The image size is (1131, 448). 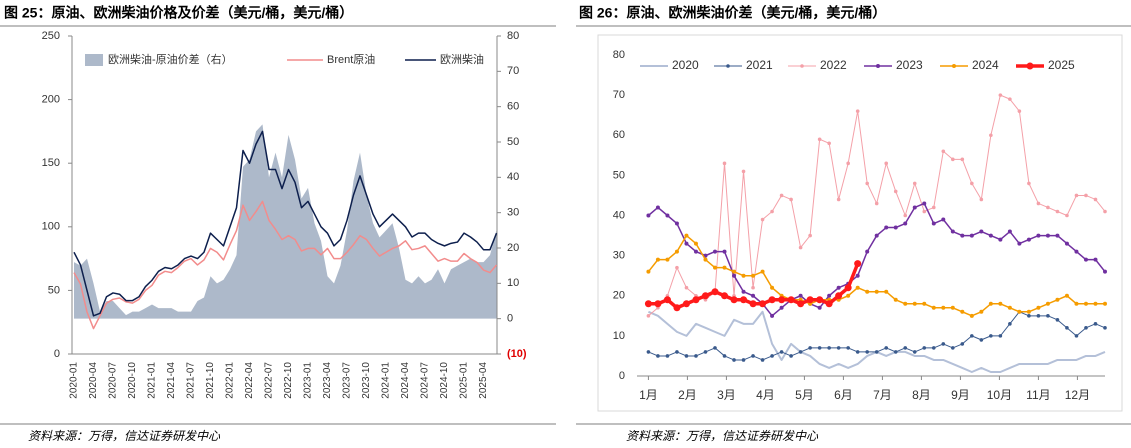 What do you see at coordinates (513, 107) in the screenshot?
I see `y2-tick-label: 60` at bounding box center [513, 107].